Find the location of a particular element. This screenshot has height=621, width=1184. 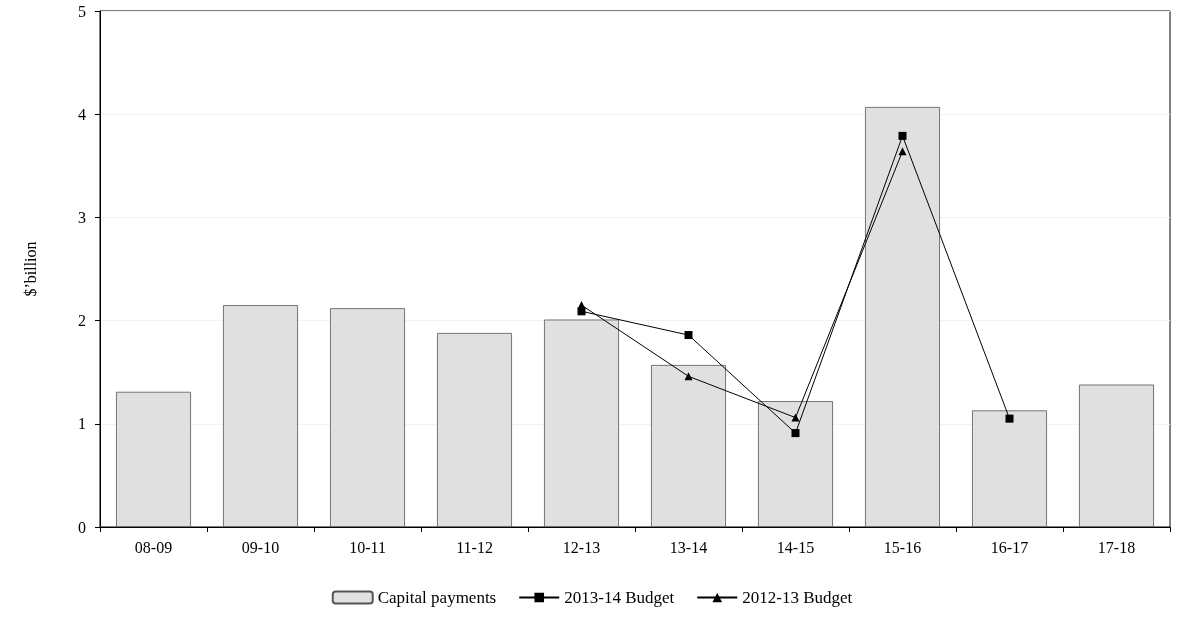

x-tick-label: 09-10 is located at coordinates (260, 547).